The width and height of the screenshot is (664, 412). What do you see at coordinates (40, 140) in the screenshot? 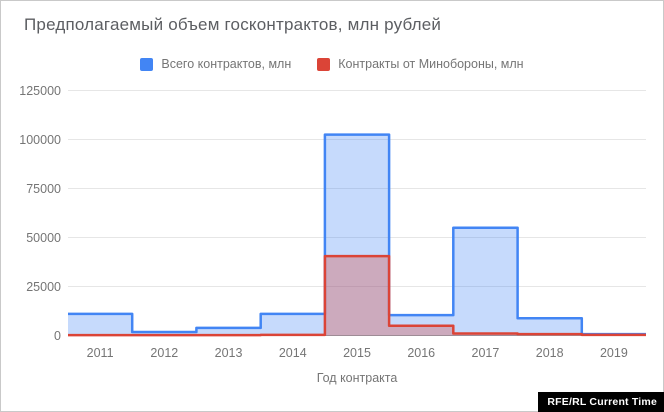
I see `y-tick-label: 100000` at bounding box center [40, 140].